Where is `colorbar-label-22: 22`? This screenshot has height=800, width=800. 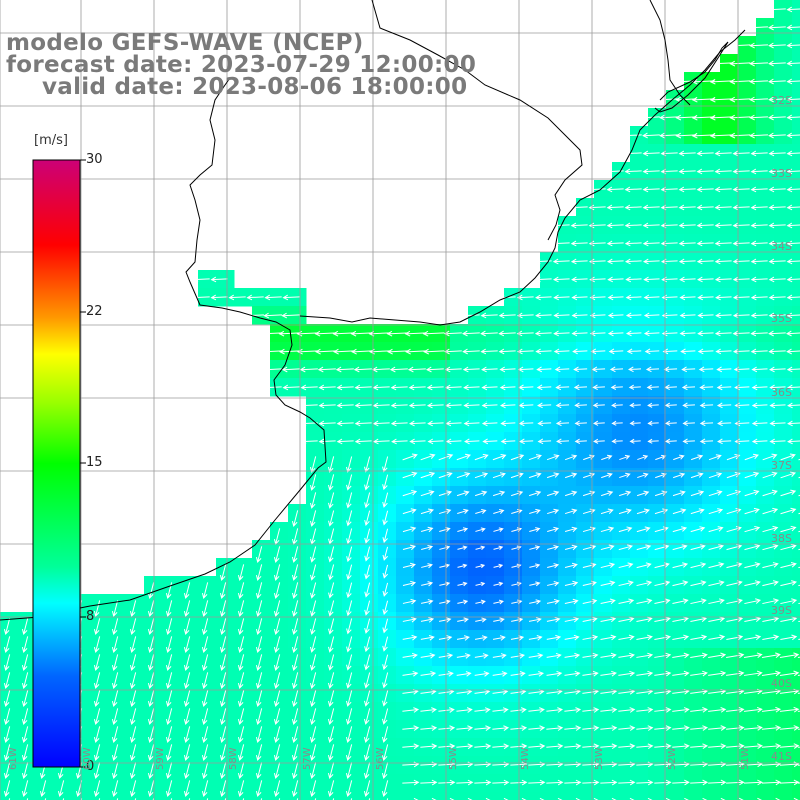 colorbar-label-22: 22 is located at coordinates (94, 311).